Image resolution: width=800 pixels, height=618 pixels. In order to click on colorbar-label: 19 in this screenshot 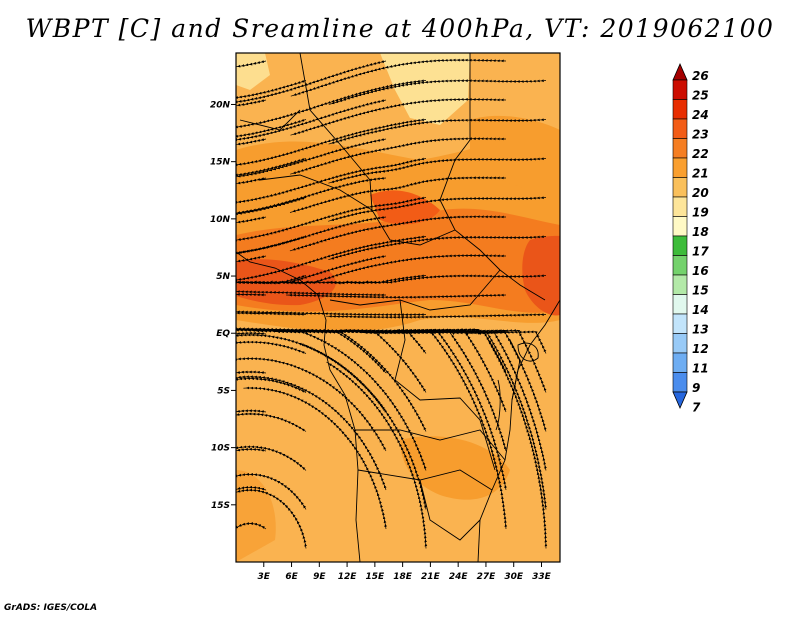, I will do `click(700, 213)`.